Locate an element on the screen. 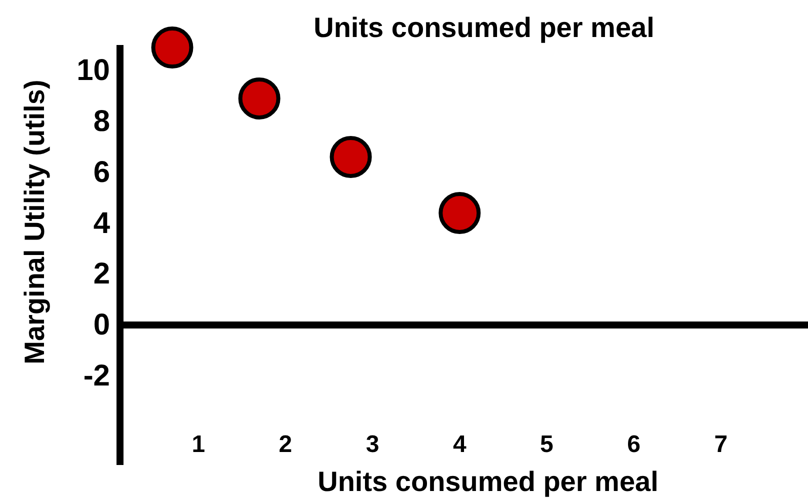  y-axis-title: Marginal Utility (utils) is located at coordinates (34, 222).